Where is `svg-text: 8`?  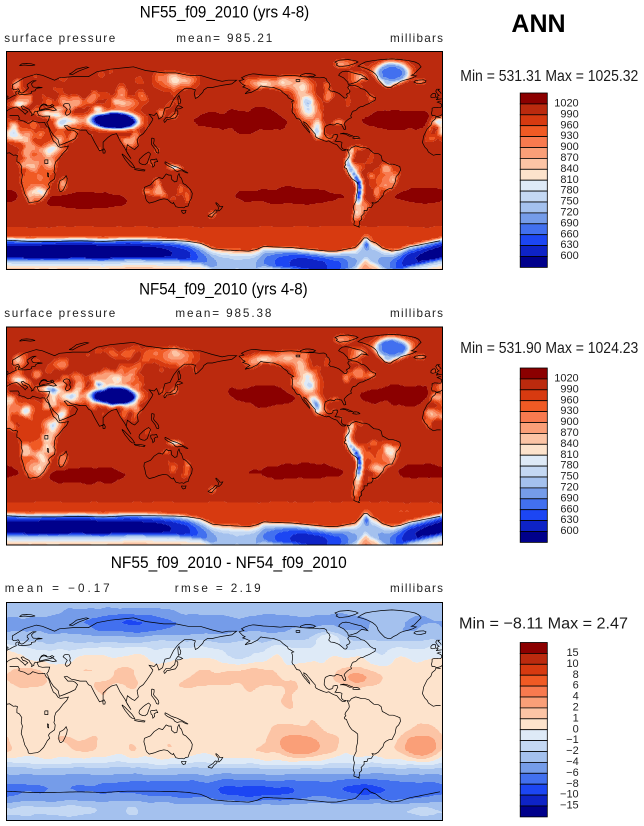
svg-text: 8 is located at coordinates (576, 675).